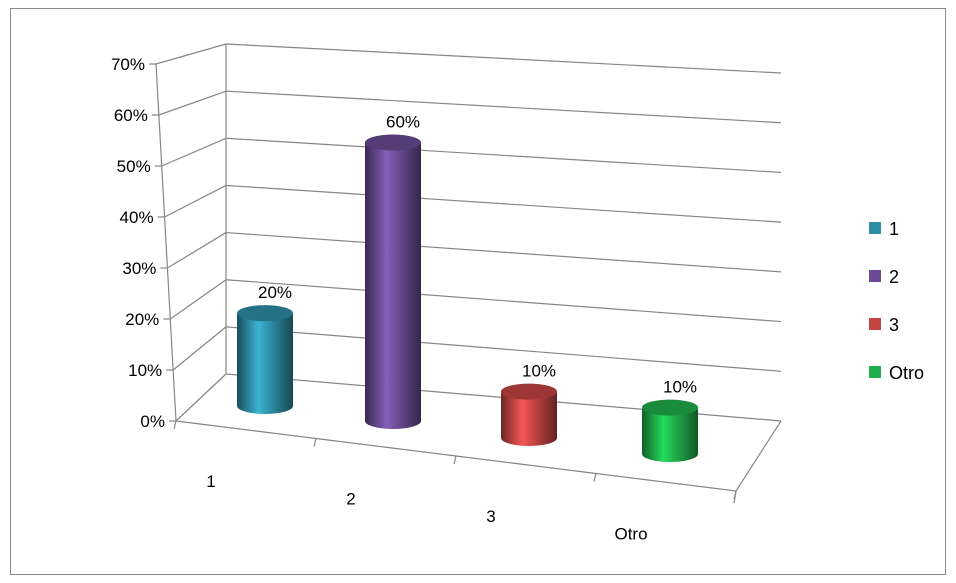 The image size is (956, 583). Describe the element at coordinates (894, 325) in the screenshot. I see `legend-label: 3` at that location.